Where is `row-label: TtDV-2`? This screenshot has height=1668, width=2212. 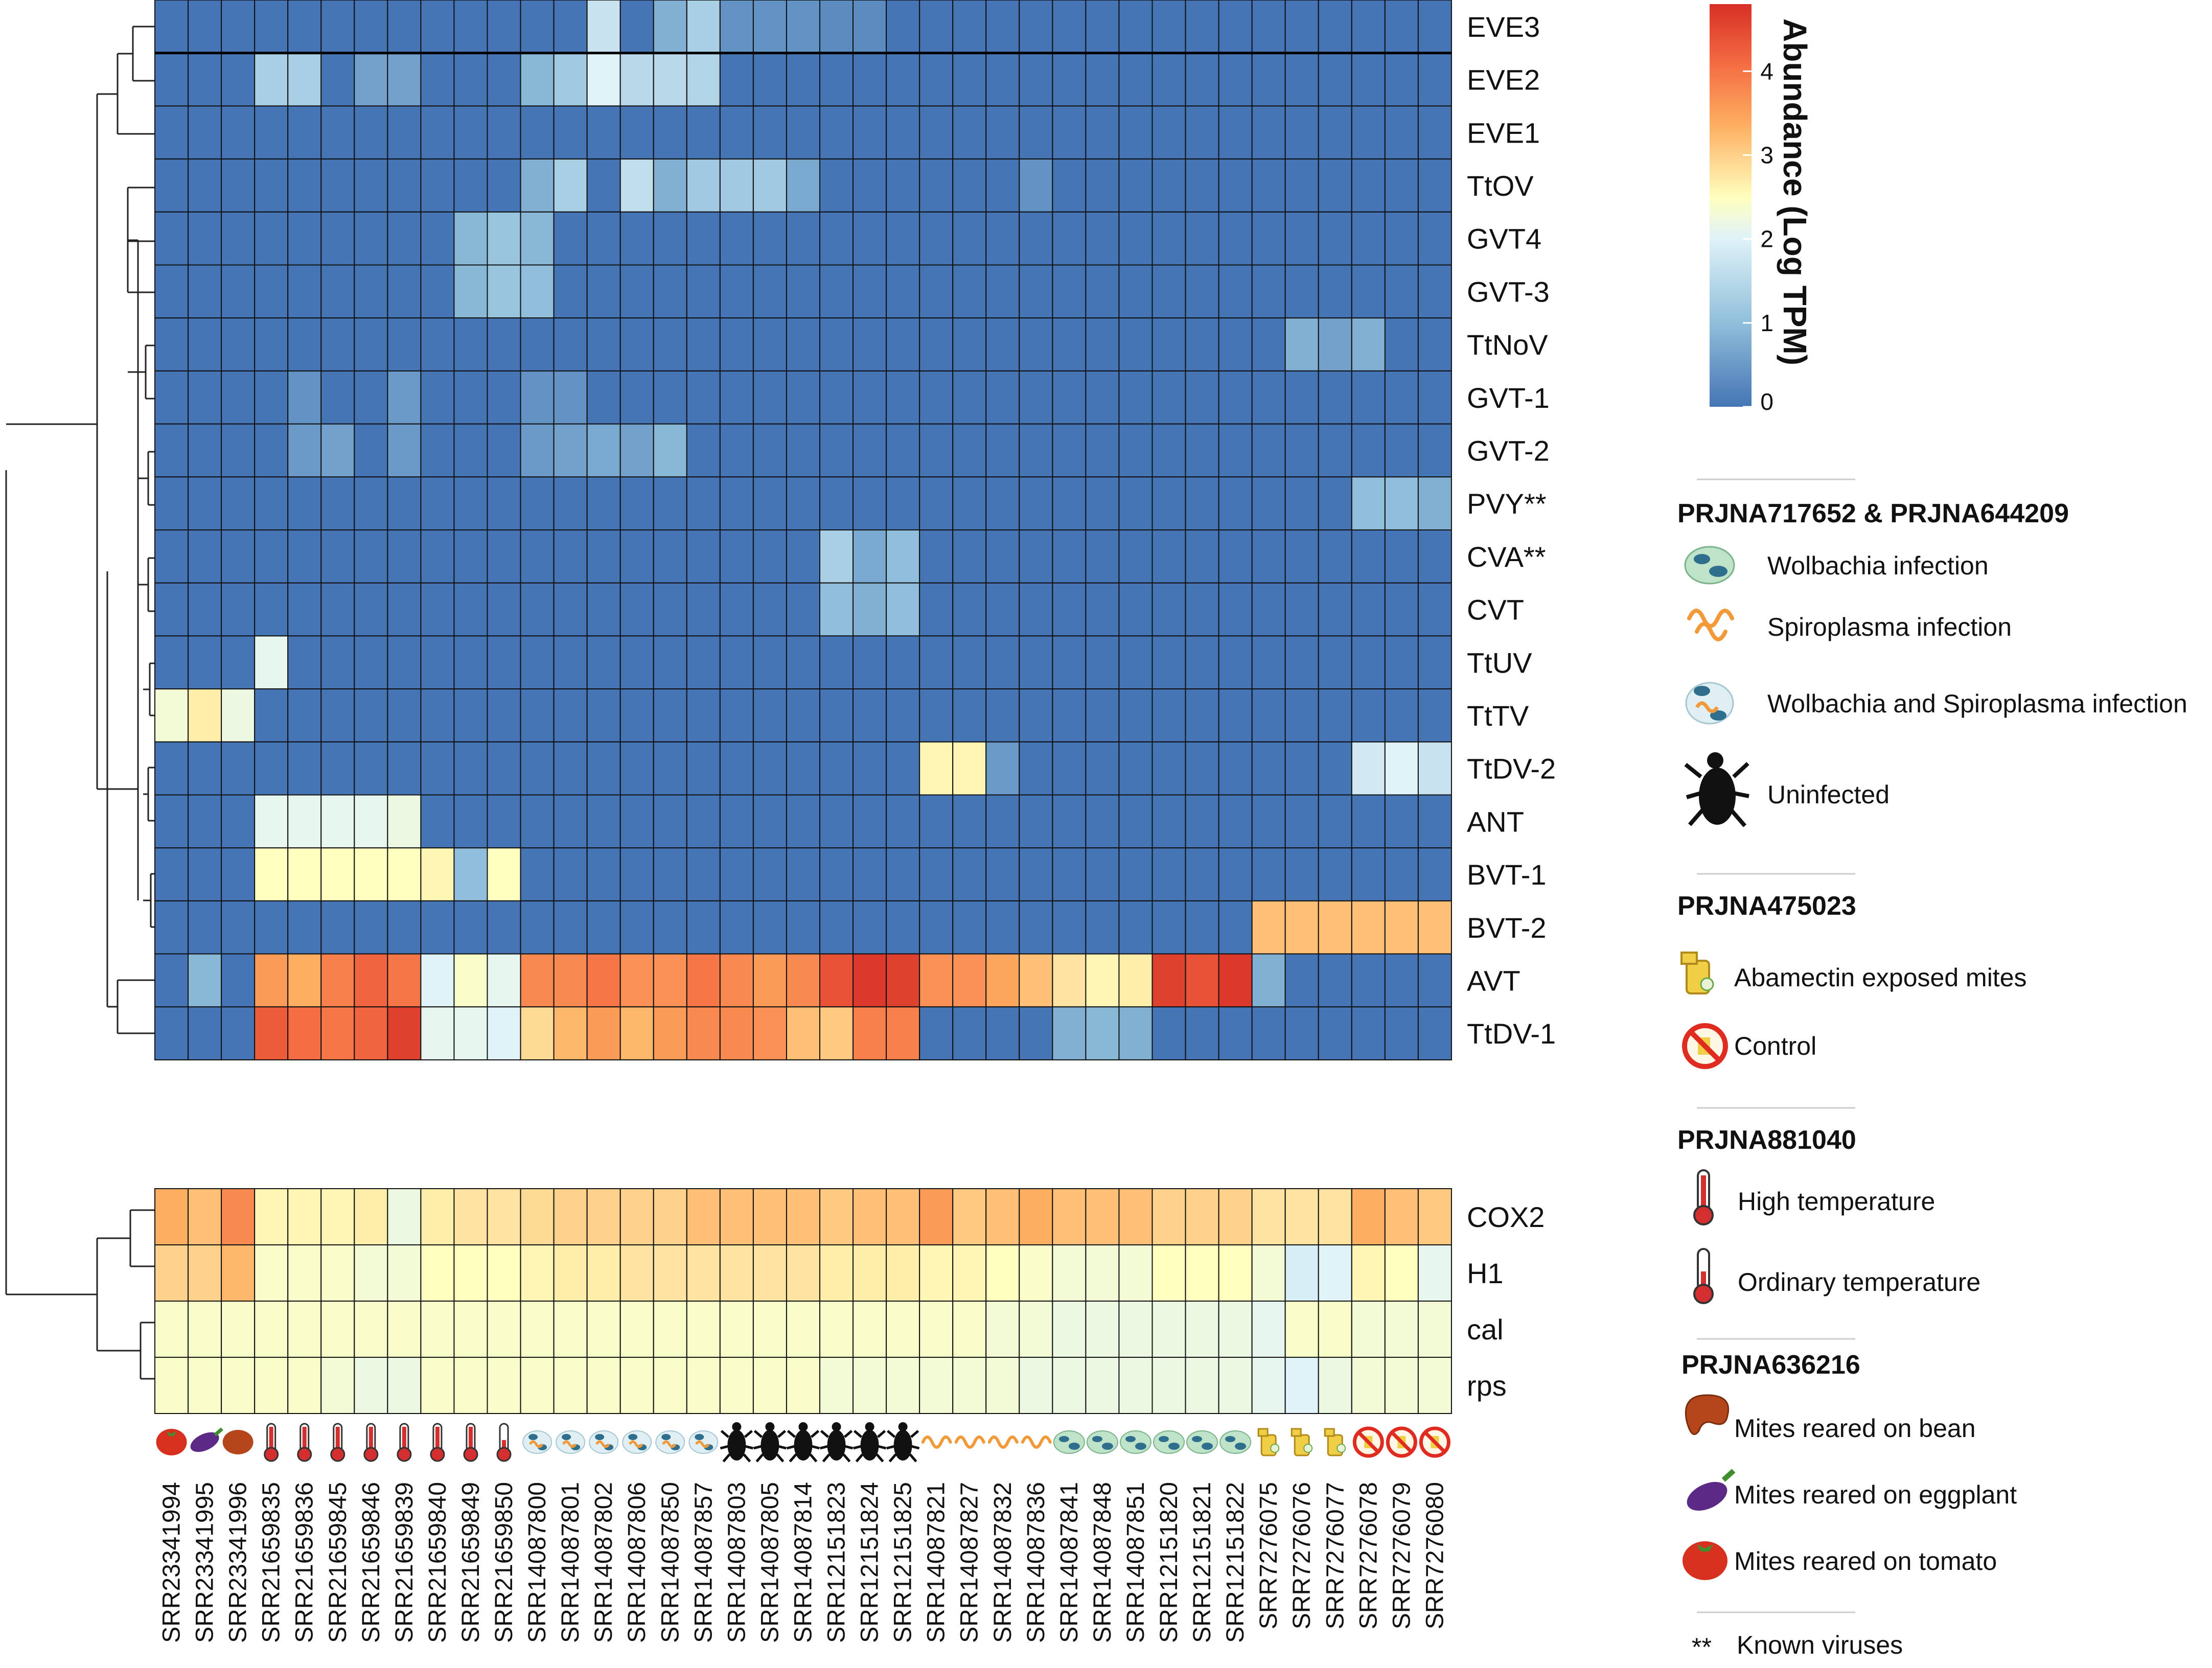 row-label: TtDV-2 is located at coordinates (1511, 769).